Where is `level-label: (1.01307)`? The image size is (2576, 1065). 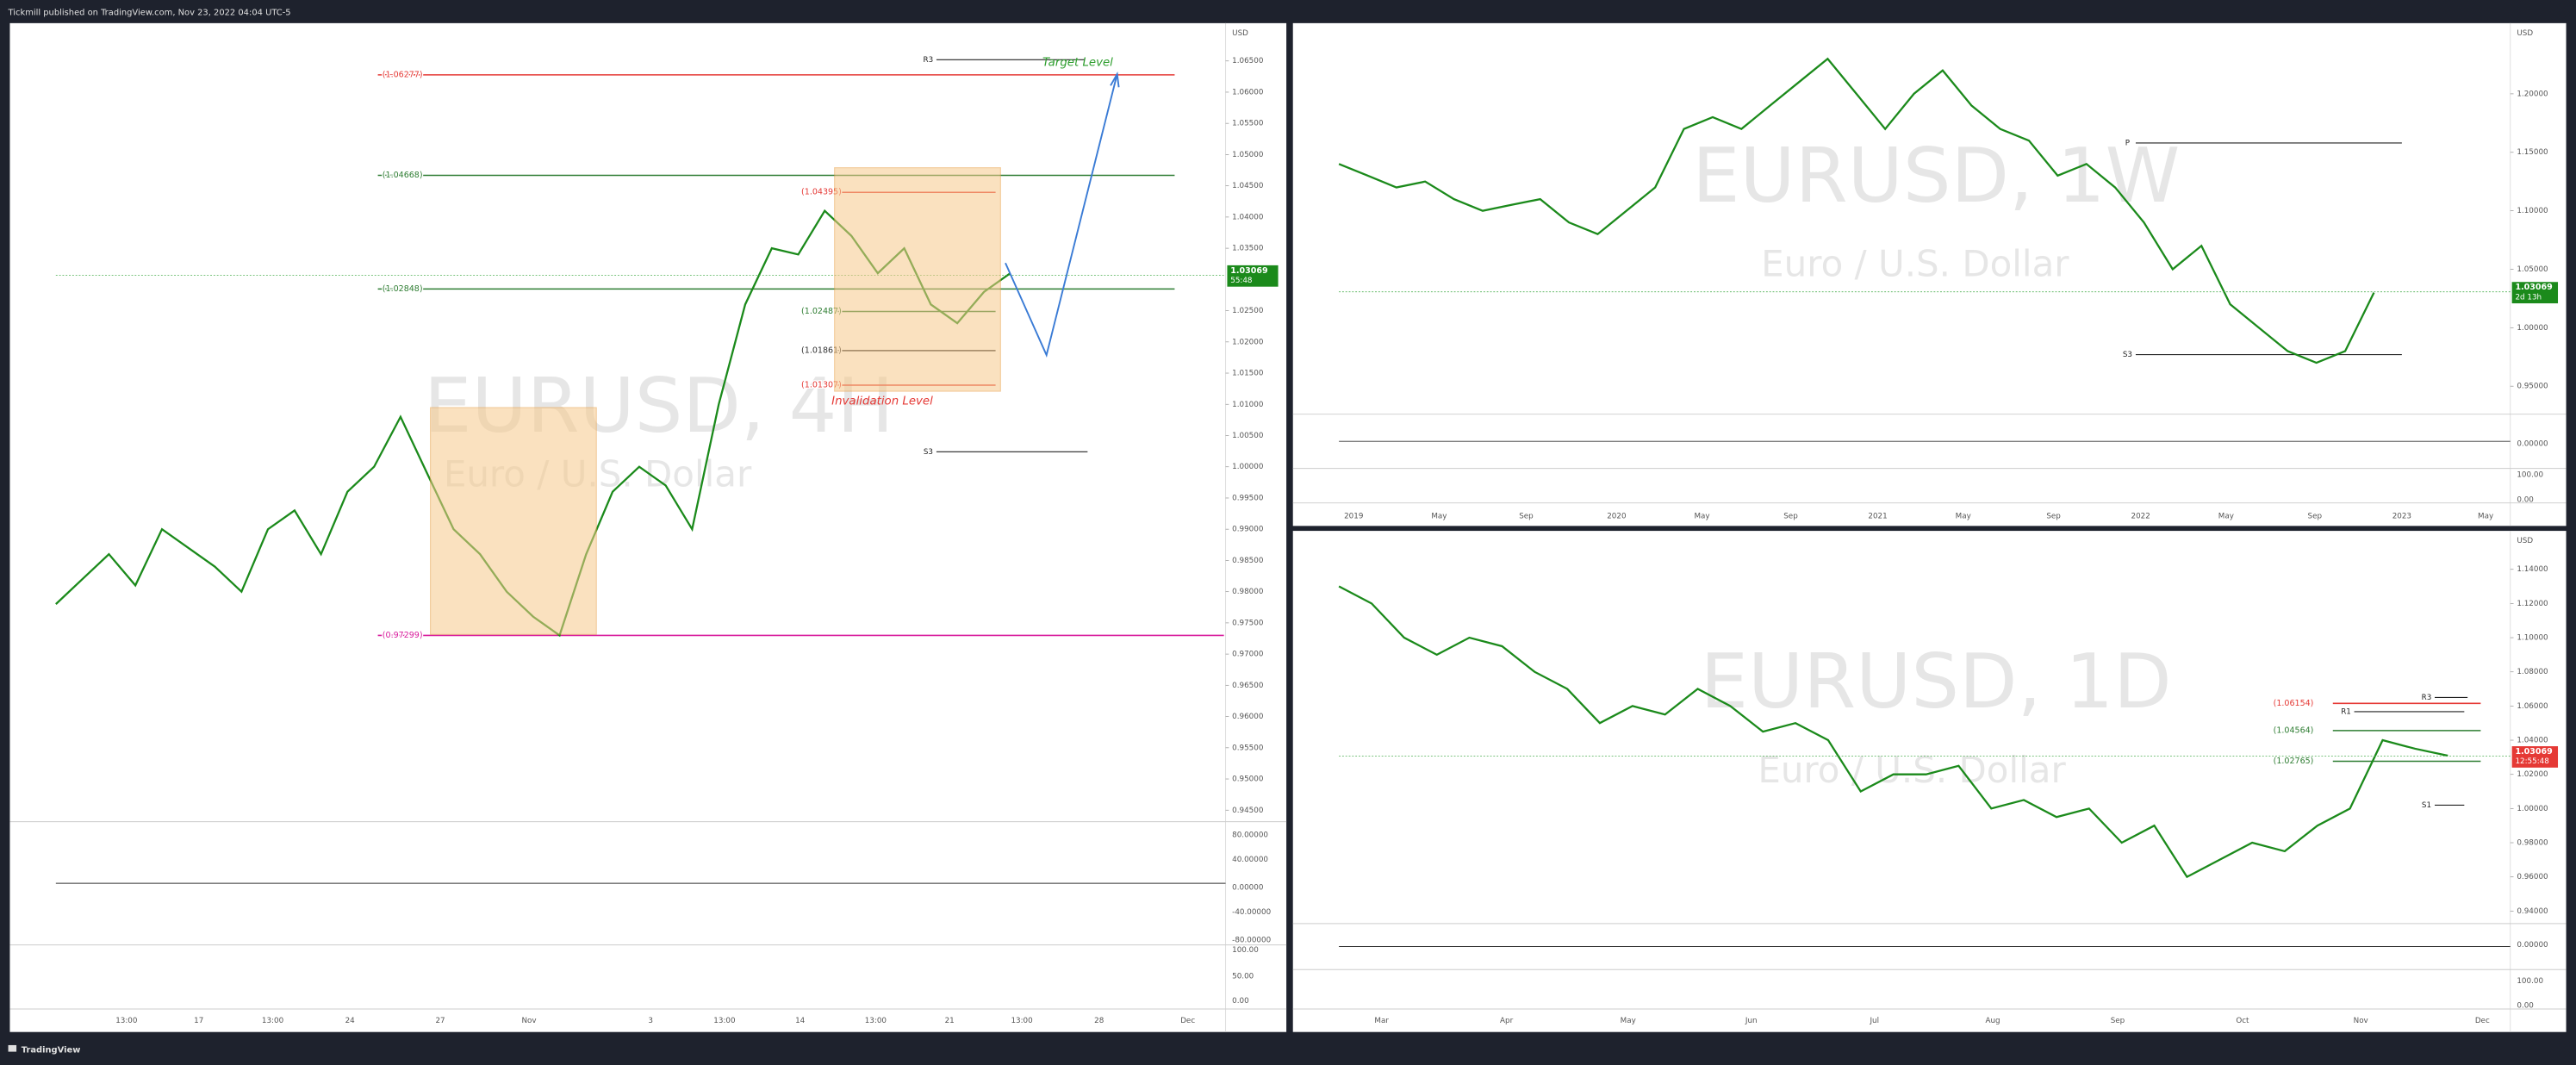
level-label: (1.01307) is located at coordinates (822, 385).